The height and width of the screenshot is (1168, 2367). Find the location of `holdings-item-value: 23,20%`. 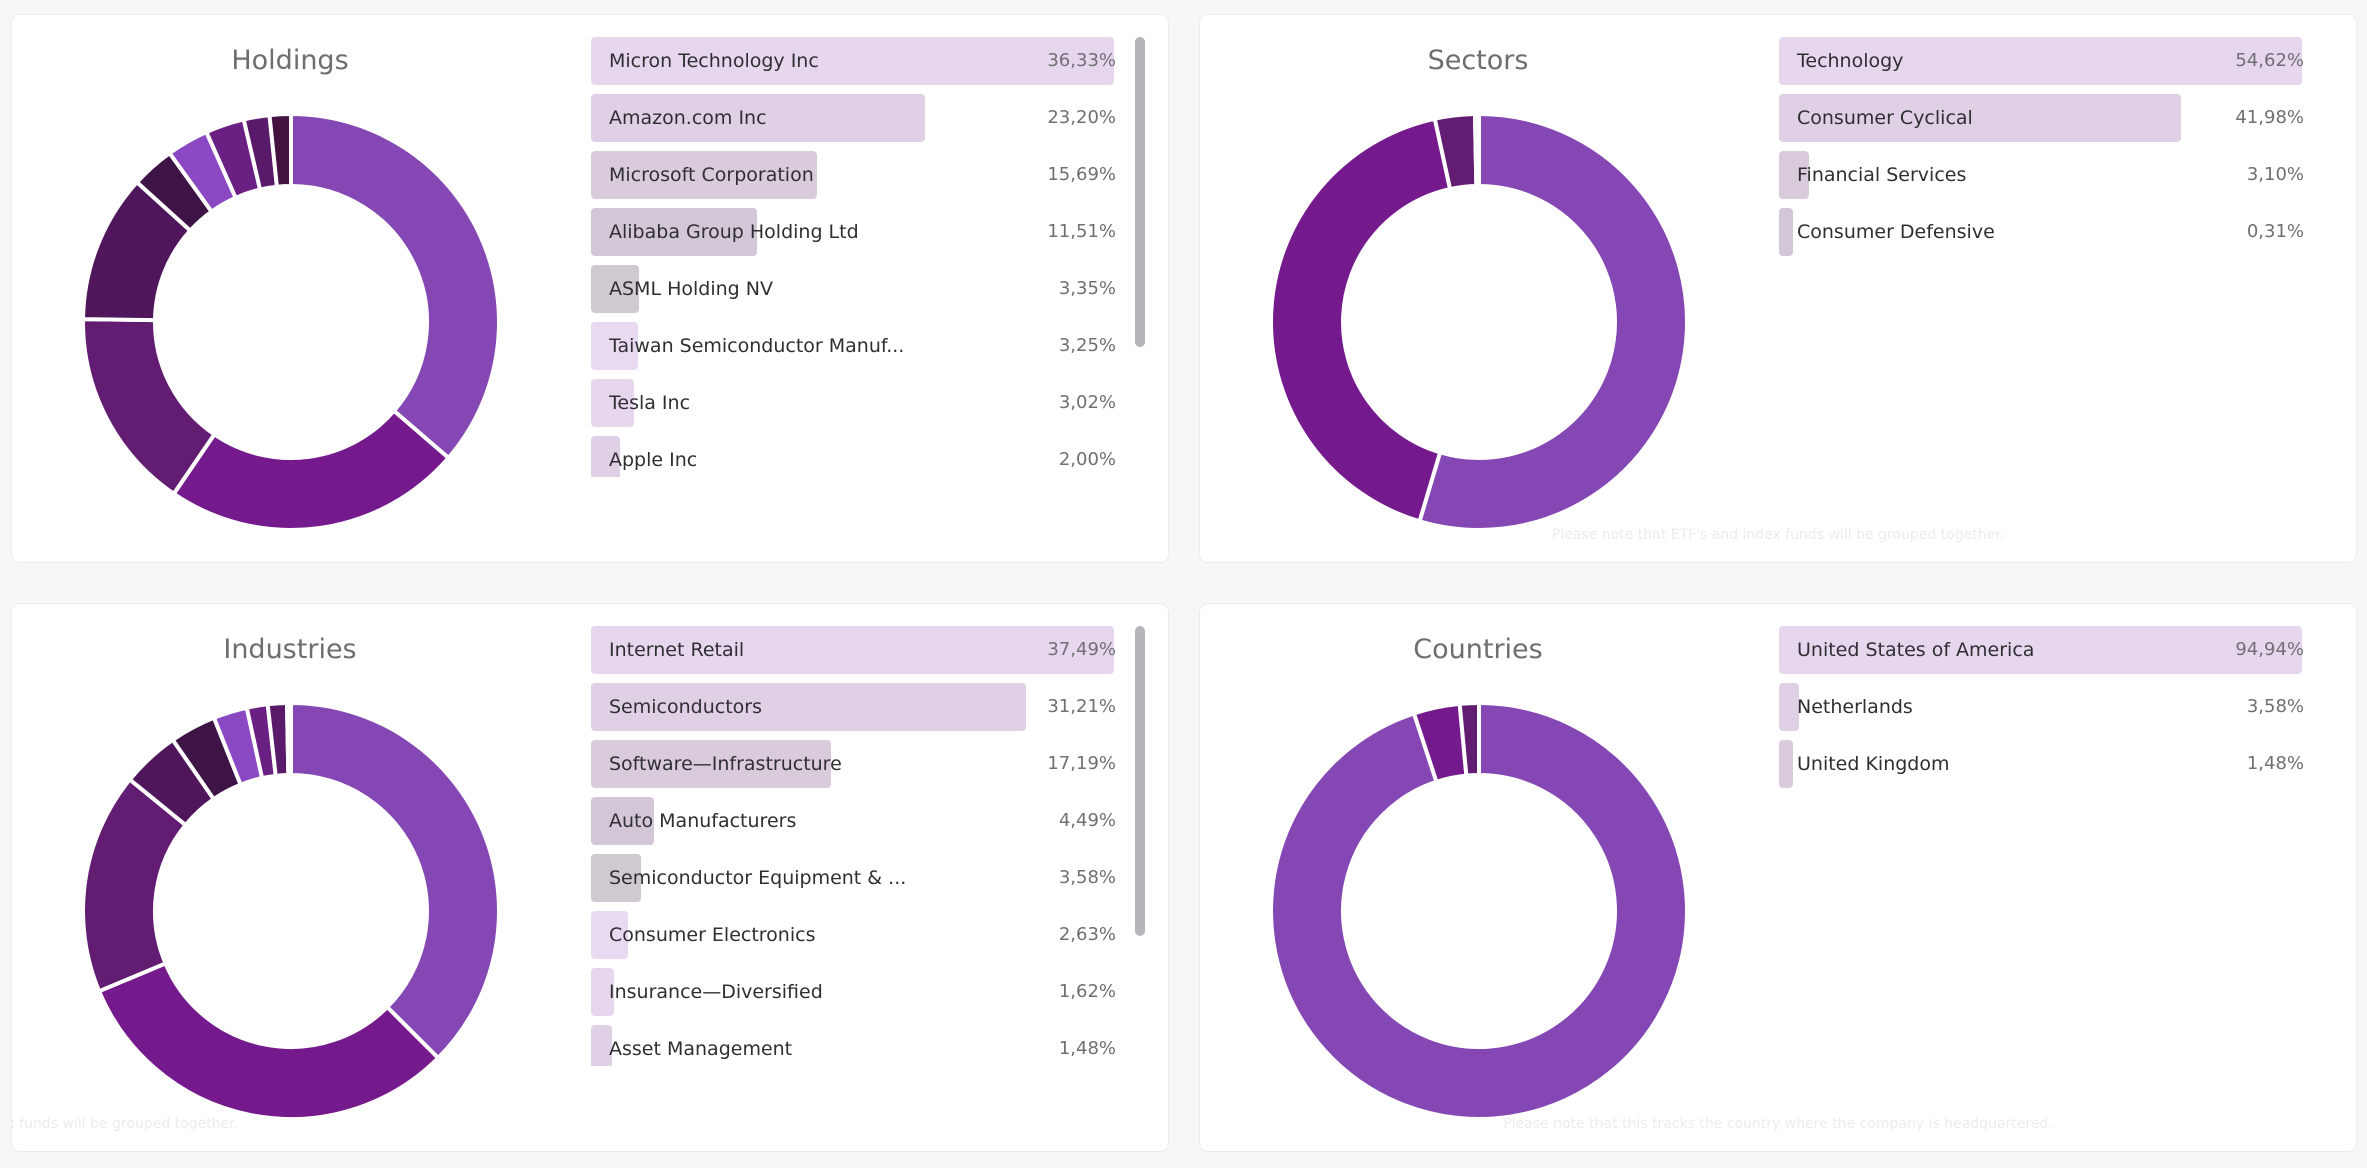

holdings-item-value: 23,20% is located at coordinates (1081, 117).